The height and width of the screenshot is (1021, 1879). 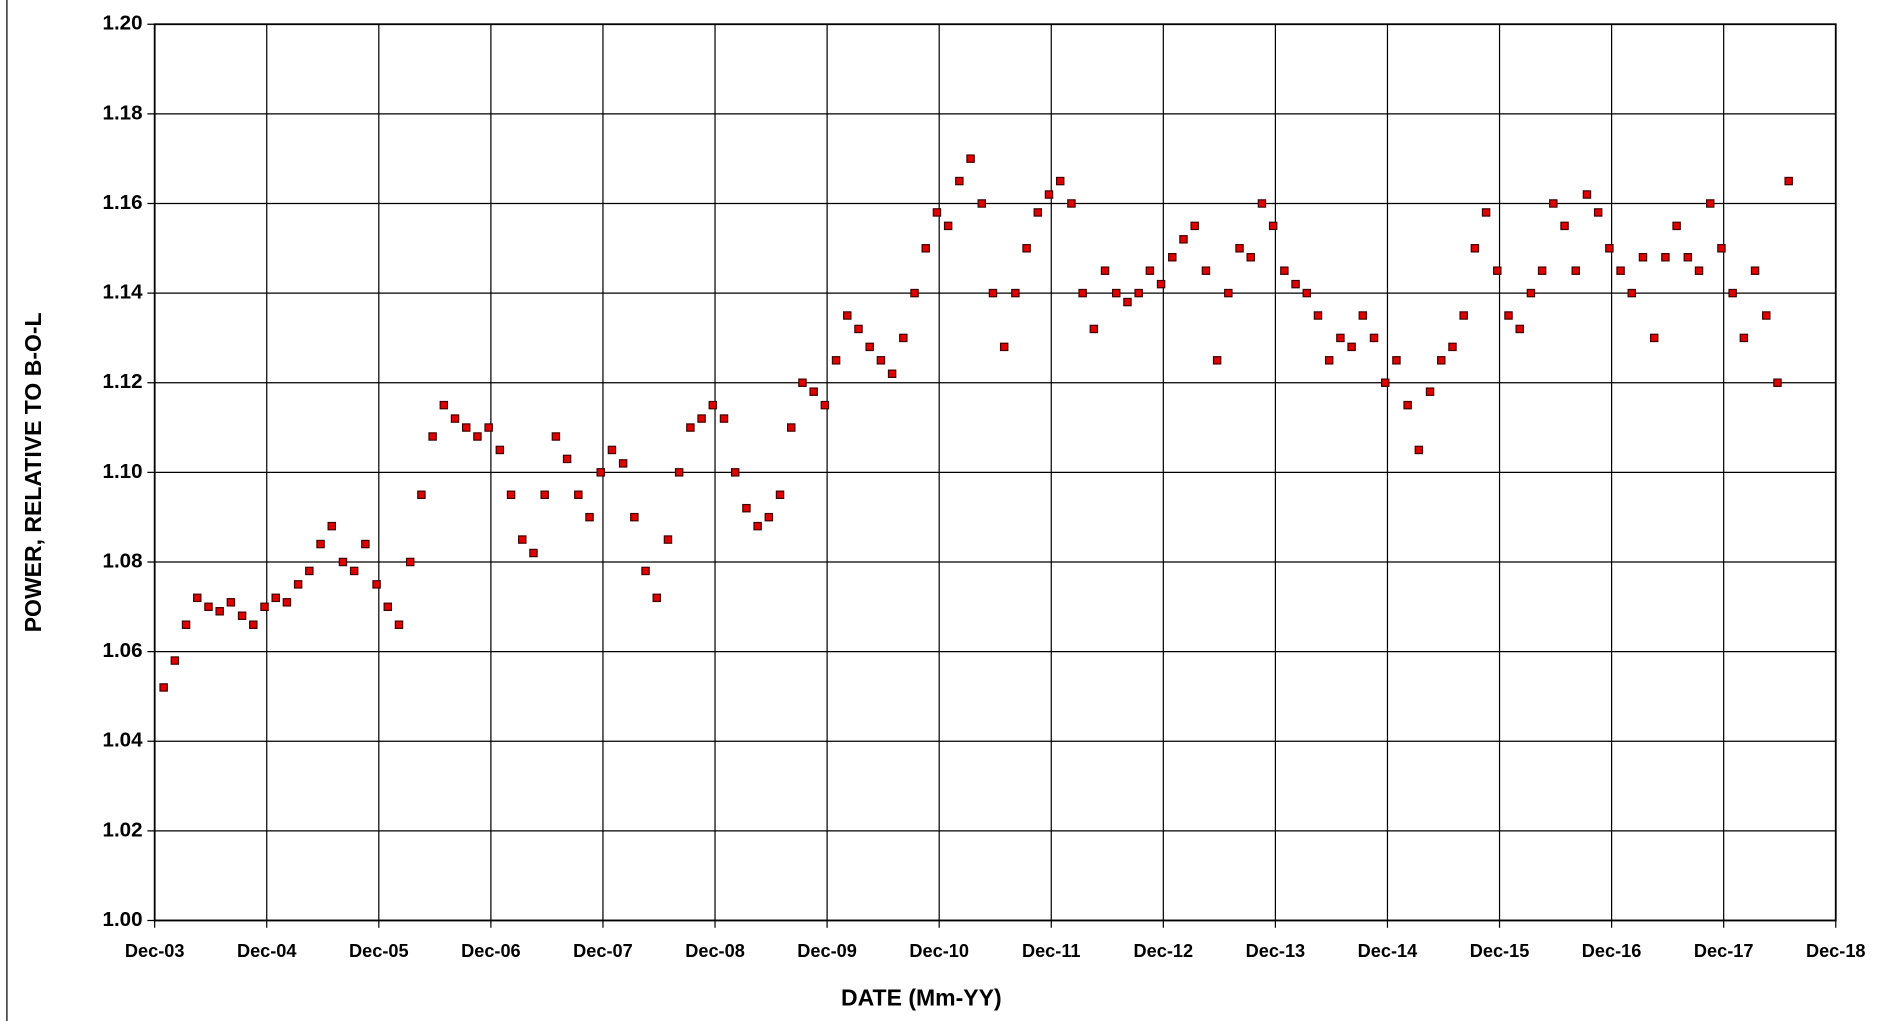 I want to click on x-tick-label: Dec-14, so click(x=1388, y=951).